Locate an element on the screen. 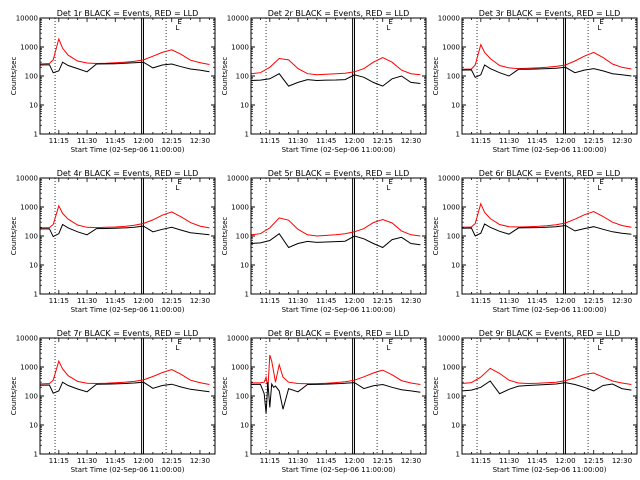 This screenshot has height=480, width=640. chart-title: Det 1r BLACK = Events, RED = LLD is located at coordinates (128, 13).